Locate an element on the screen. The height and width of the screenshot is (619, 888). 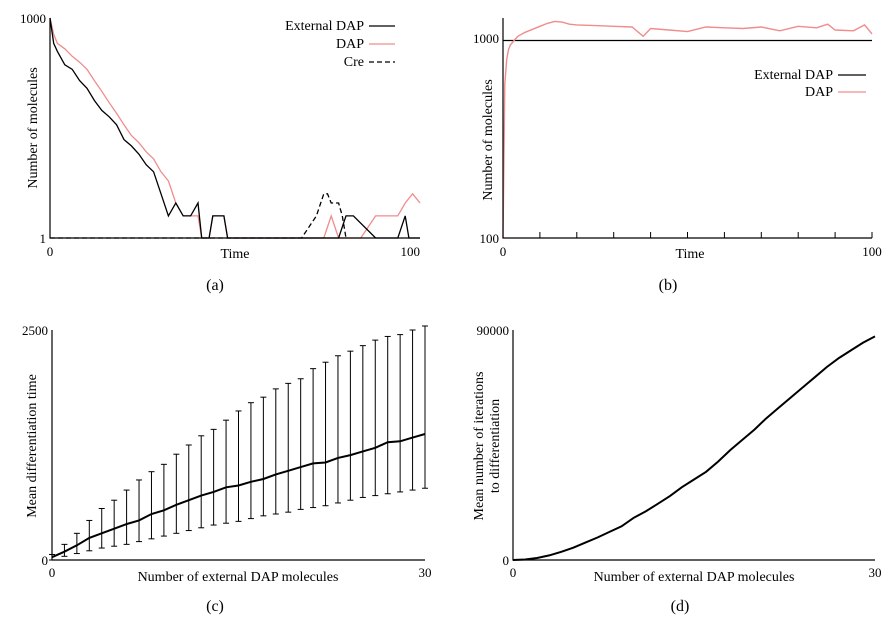
panel-d-x-label: Number of external DAP molecules is located at coordinates (694, 577).